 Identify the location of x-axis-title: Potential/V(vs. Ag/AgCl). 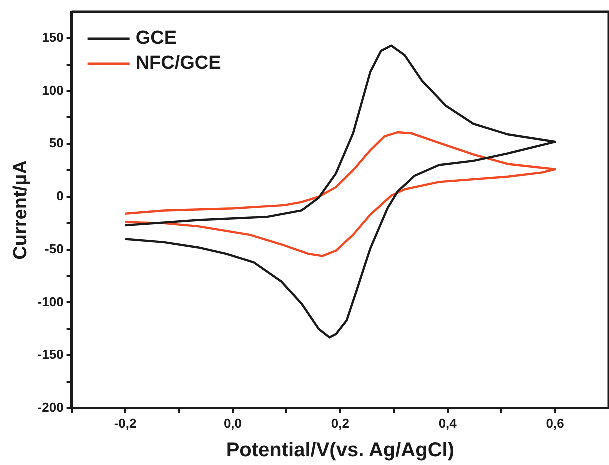
(340, 451).